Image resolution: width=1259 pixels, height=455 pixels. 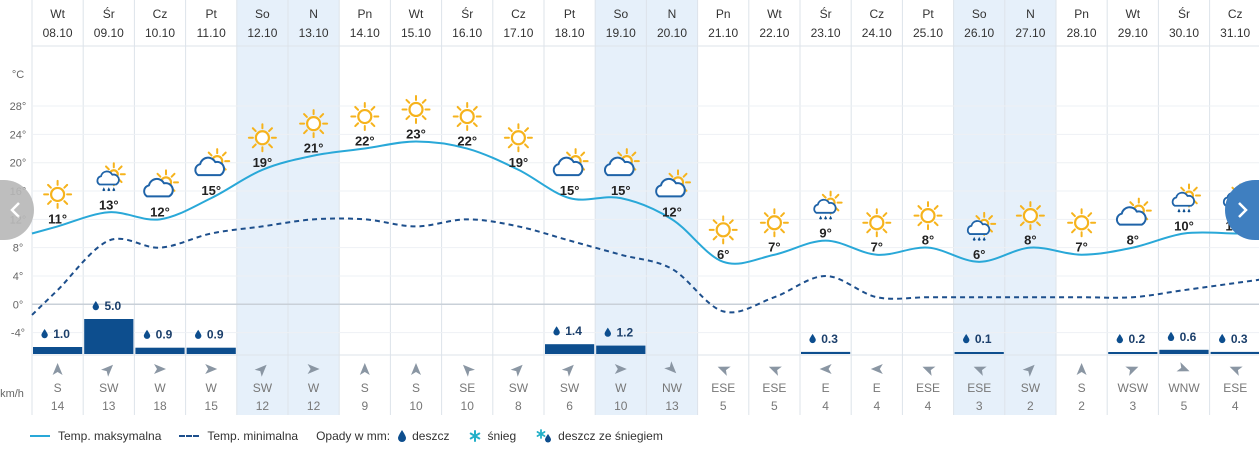 What do you see at coordinates (18, 305) in the screenshot?
I see `y-tick-label: 0°` at bounding box center [18, 305].